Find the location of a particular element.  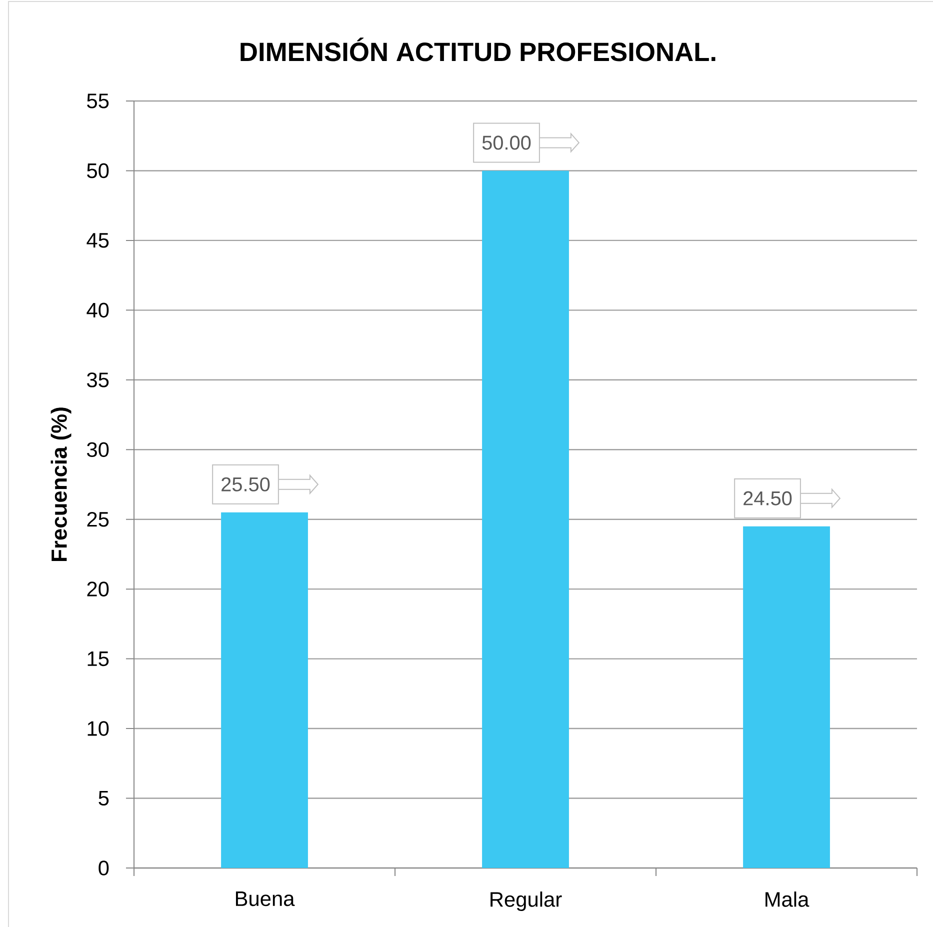

y-tick-label: 50 is located at coordinates (98, 170).